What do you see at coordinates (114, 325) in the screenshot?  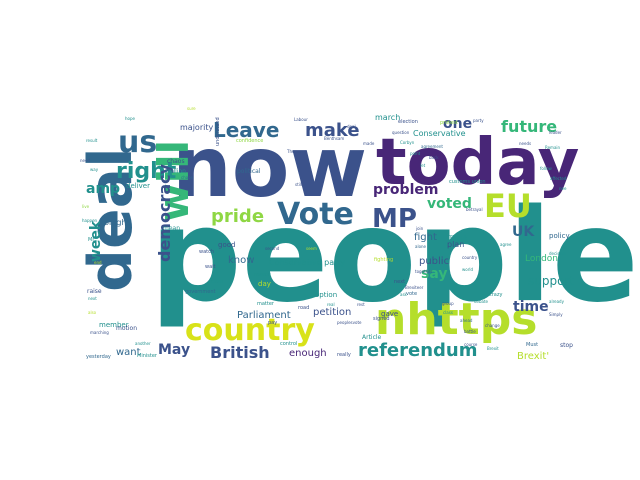 I see `word-46: member` at bounding box center [114, 325].